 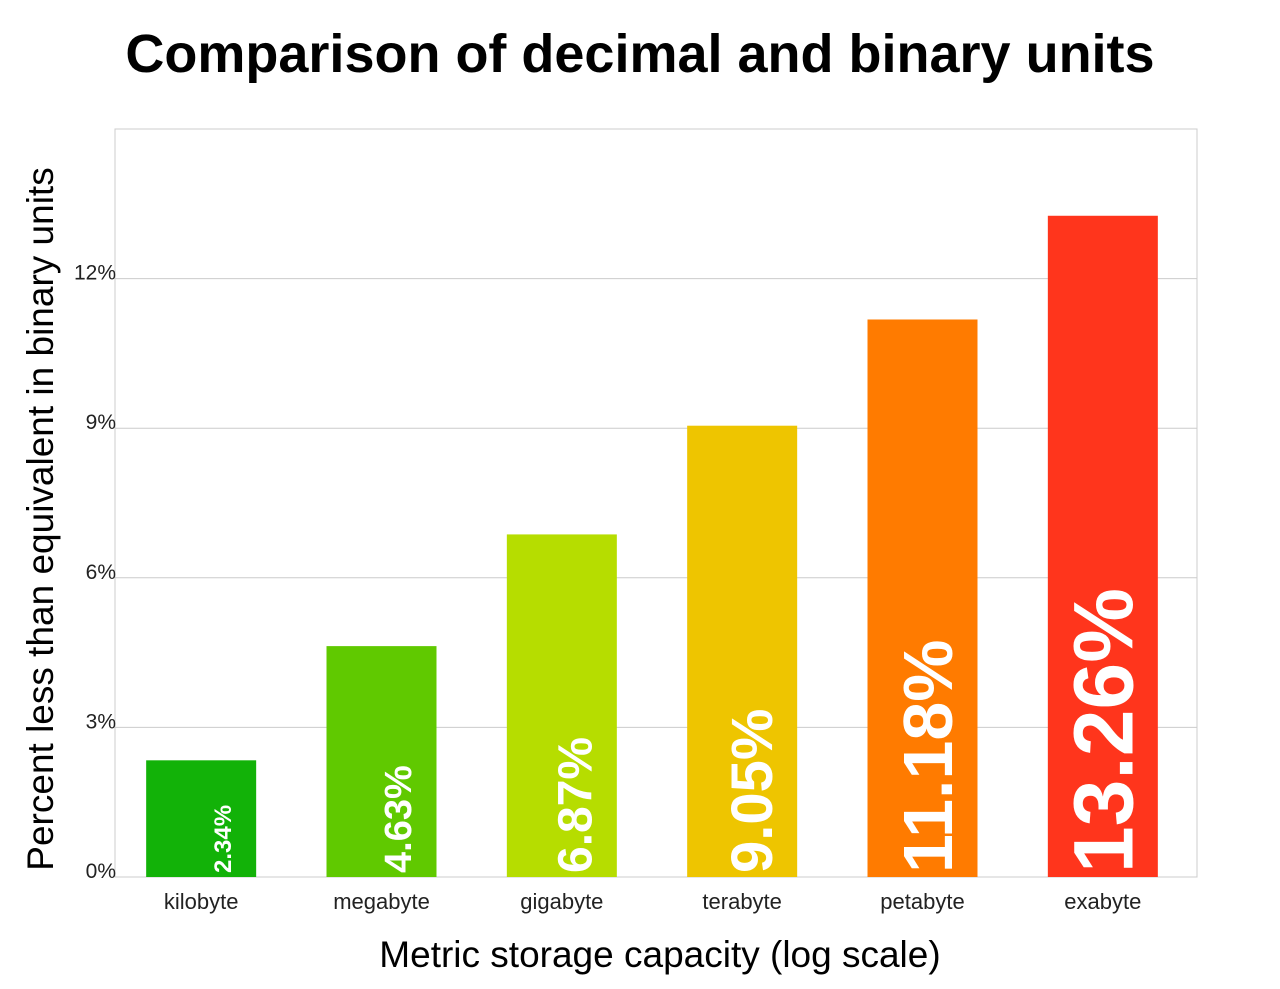 What do you see at coordinates (928, 756) in the screenshot?
I see `bar-value-label: 11.18%` at bounding box center [928, 756].